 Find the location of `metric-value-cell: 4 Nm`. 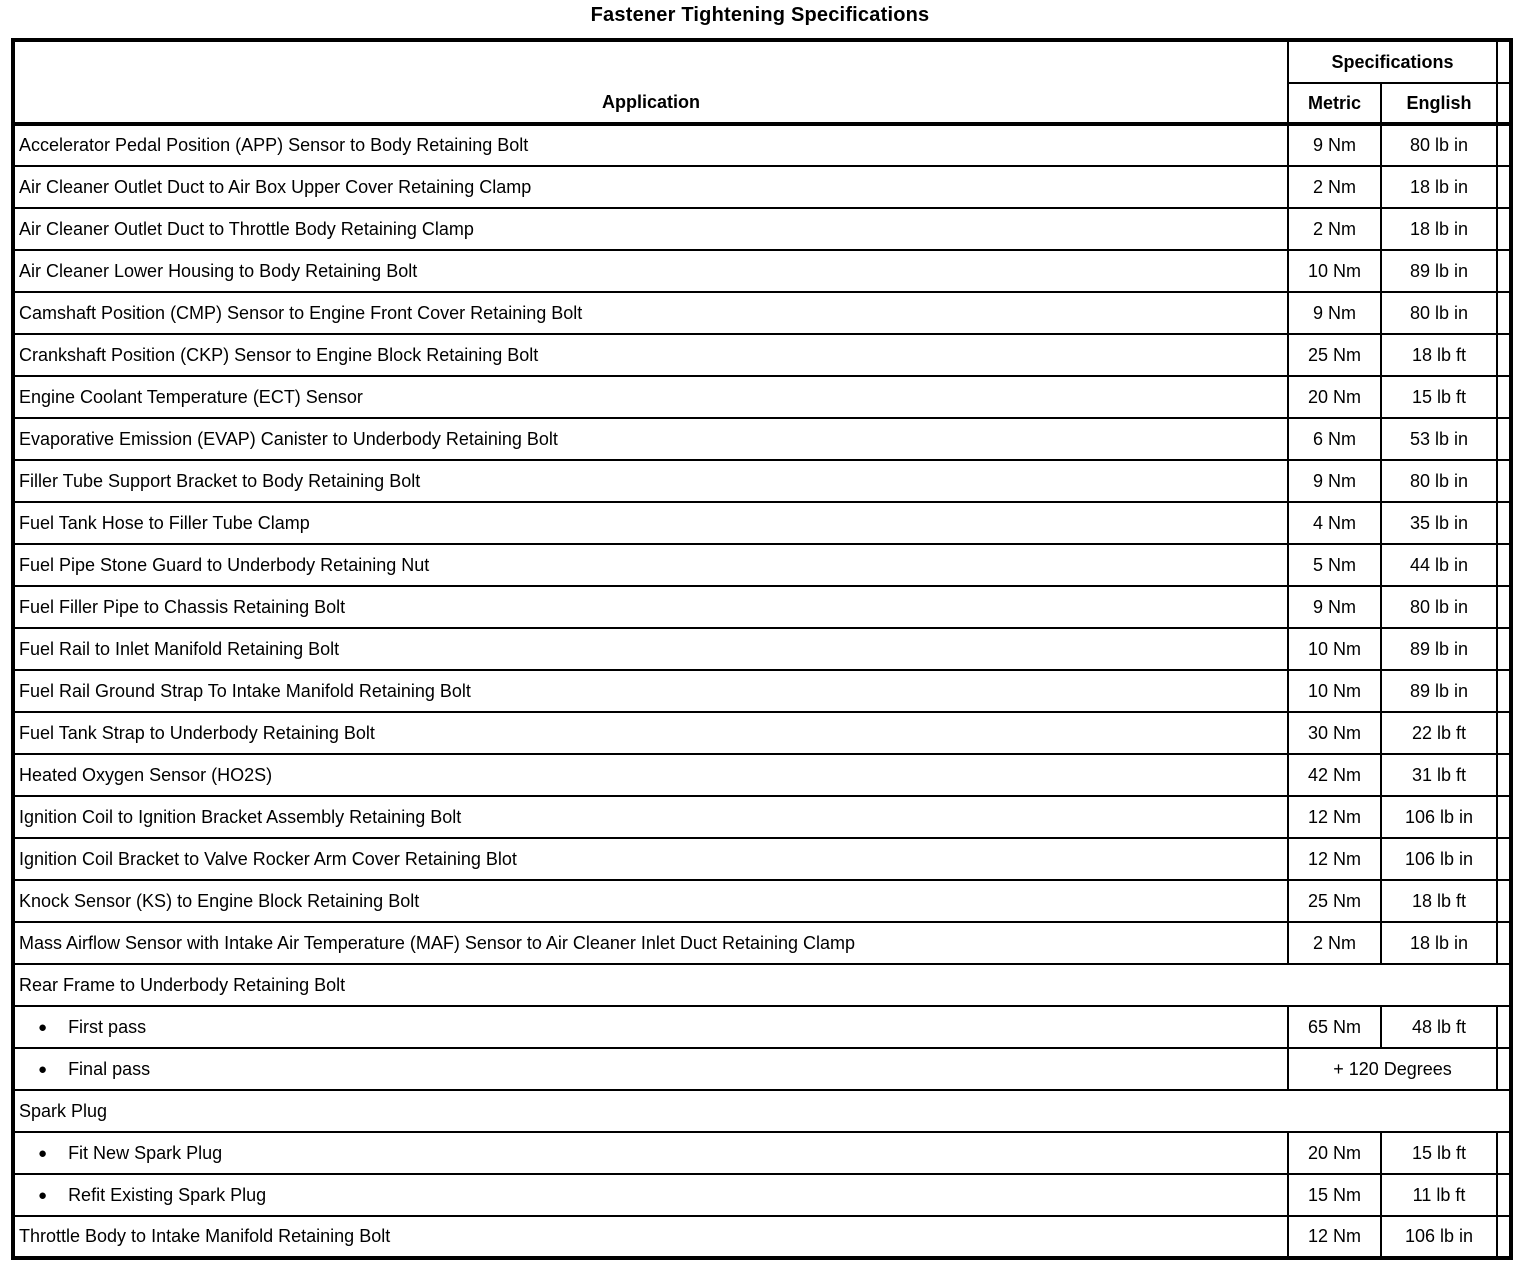

metric-value-cell: 4 Nm is located at coordinates (1334, 523).